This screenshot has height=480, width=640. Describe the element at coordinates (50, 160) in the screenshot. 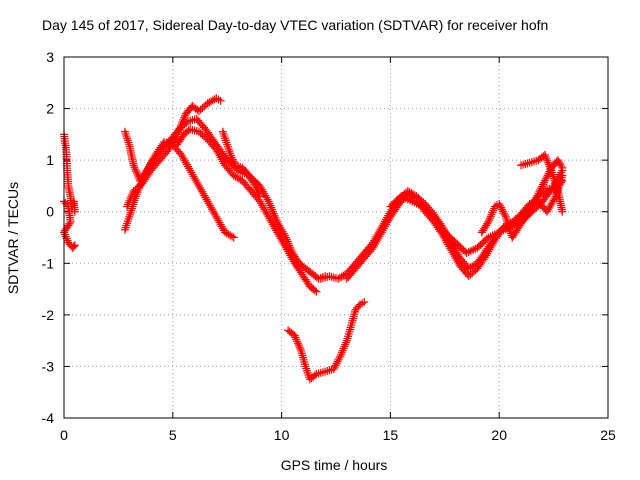

I see `y-tick-label: 1` at that location.